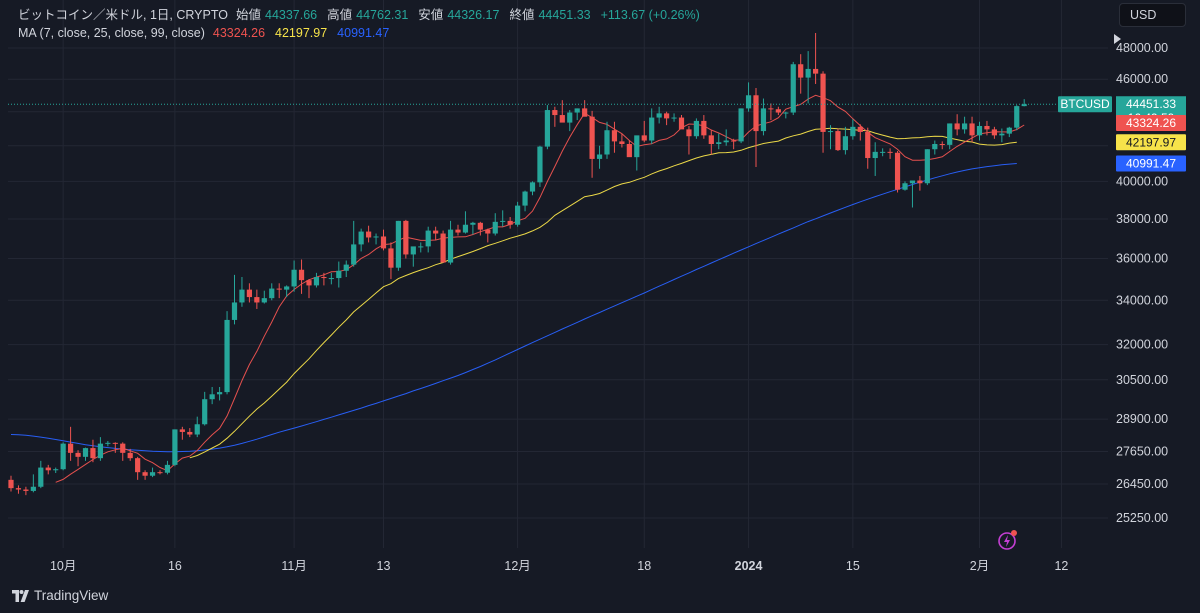  Describe the element at coordinates (1151, 104) in the screenshot. I see `price-tag: 44451.33` at that location.